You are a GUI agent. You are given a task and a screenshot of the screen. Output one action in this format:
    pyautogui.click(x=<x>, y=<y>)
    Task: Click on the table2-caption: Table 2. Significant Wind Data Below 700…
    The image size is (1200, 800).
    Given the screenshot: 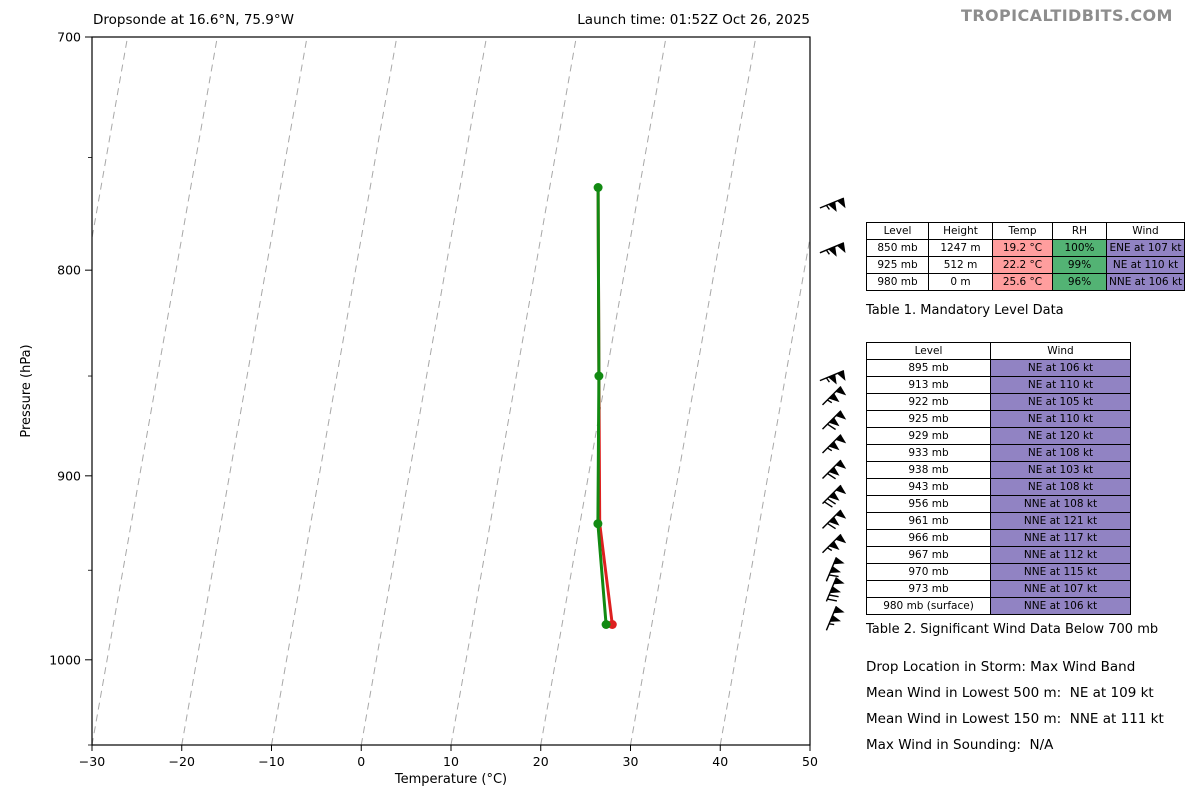 What is the action you would take?
    pyautogui.click(x=1012, y=629)
    